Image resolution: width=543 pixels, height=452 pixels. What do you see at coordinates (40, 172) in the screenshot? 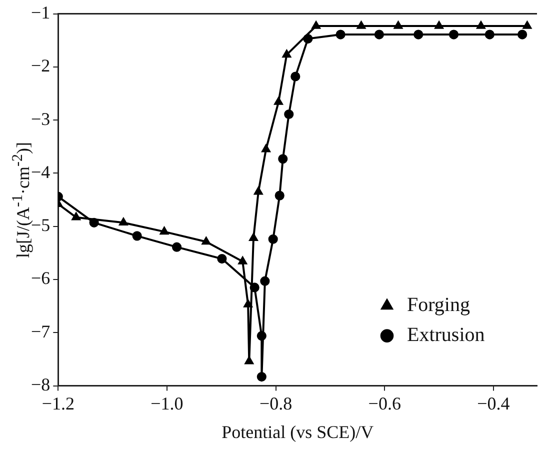
I see `y-tick-label: −4` at bounding box center [40, 172].